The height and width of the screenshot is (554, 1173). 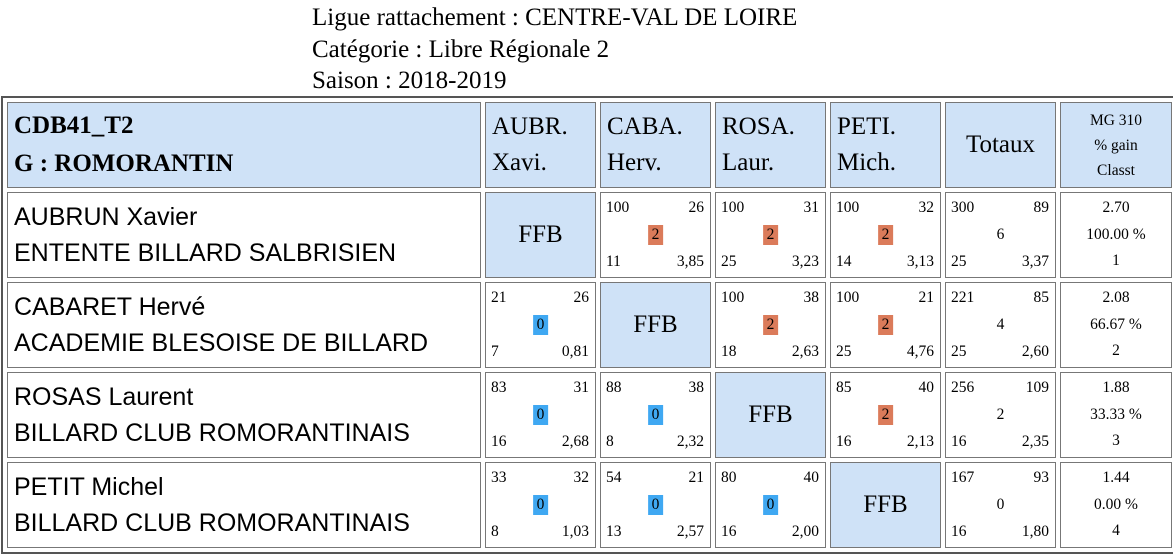 What do you see at coordinates (540, 325) in the screenshot?
I see `match-cell: 21 26 0 7 0,81` at bounding box center [540, 325].